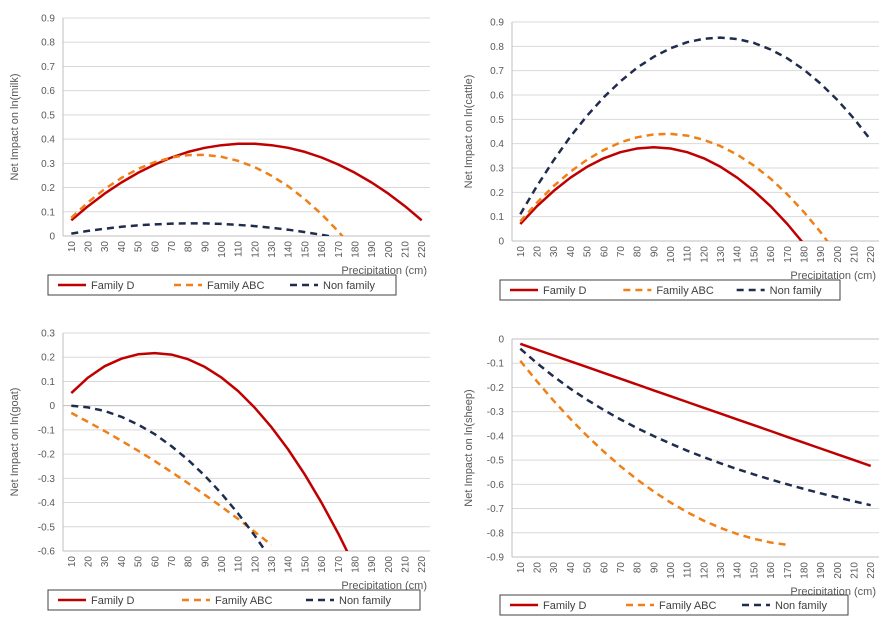  Describe the element at coordinates (496, 533) in the screenshot. I see `y-tick-label: -0.8` at that location.